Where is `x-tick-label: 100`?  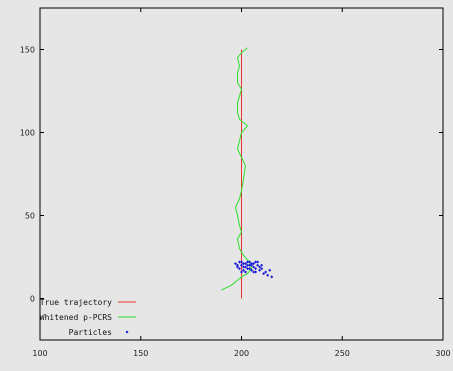 x-tick-label: 100 is located at coordinates (39, 353).